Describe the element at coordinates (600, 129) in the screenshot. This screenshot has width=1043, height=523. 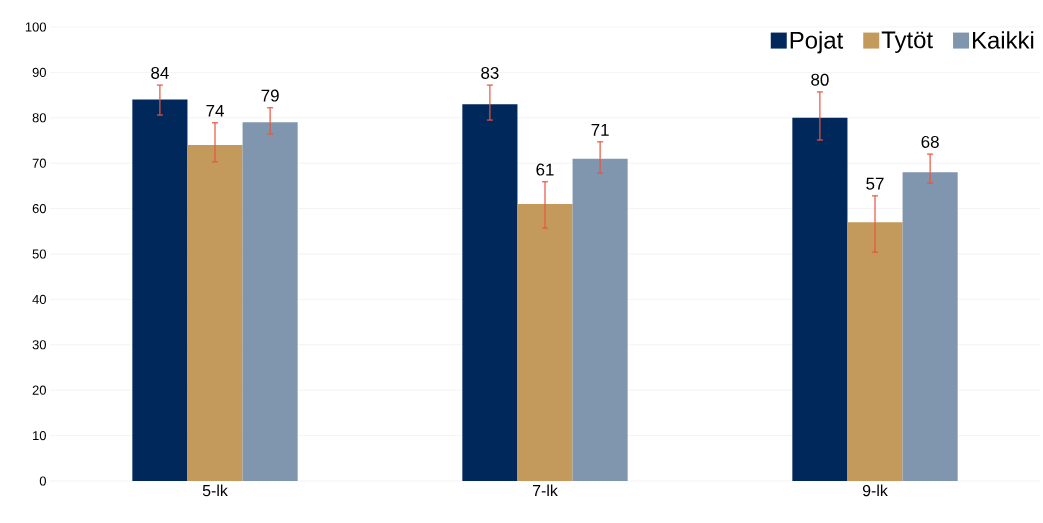
I see `data-label: 71` at that location.